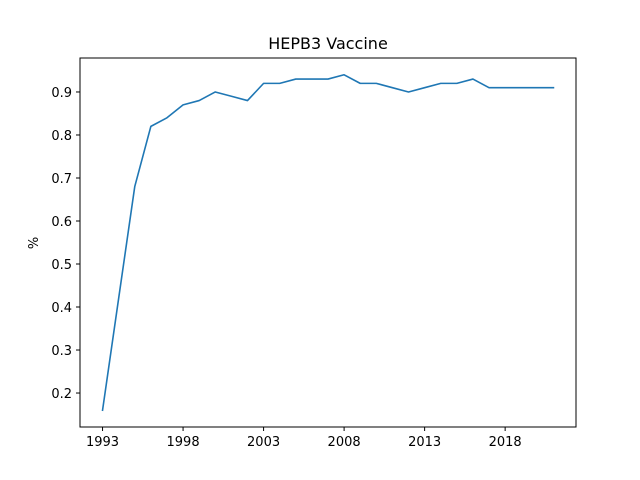 This screenshot has width=640, height=480. I want to click on y-tick-label: 0.9, so click(61, 93).